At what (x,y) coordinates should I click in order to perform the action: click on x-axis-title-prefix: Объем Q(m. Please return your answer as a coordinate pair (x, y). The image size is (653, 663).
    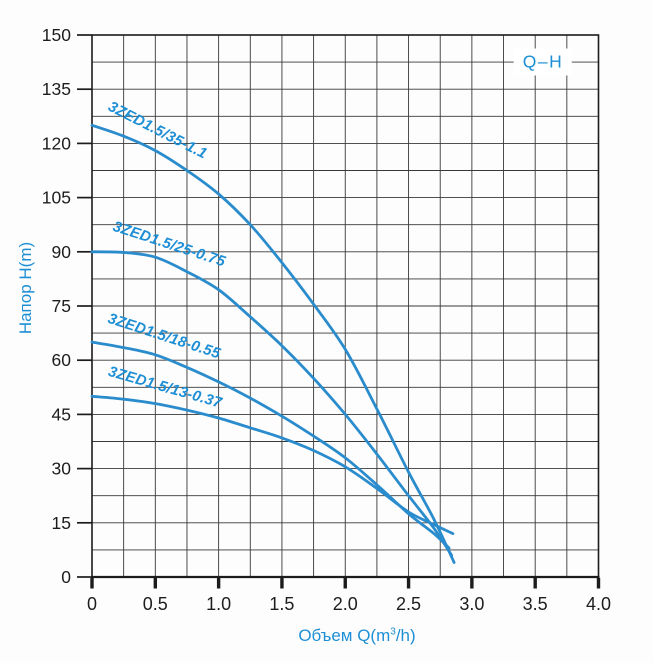
    Looking at the image, I should click on (344, 635).